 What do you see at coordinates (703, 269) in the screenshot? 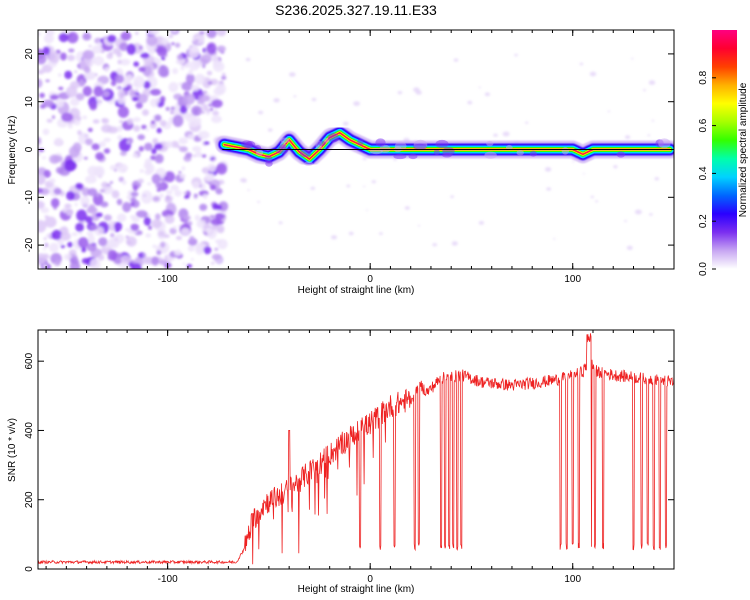
I see `colorbar-tick-label: 0.0` at bounding box center [703, 269].